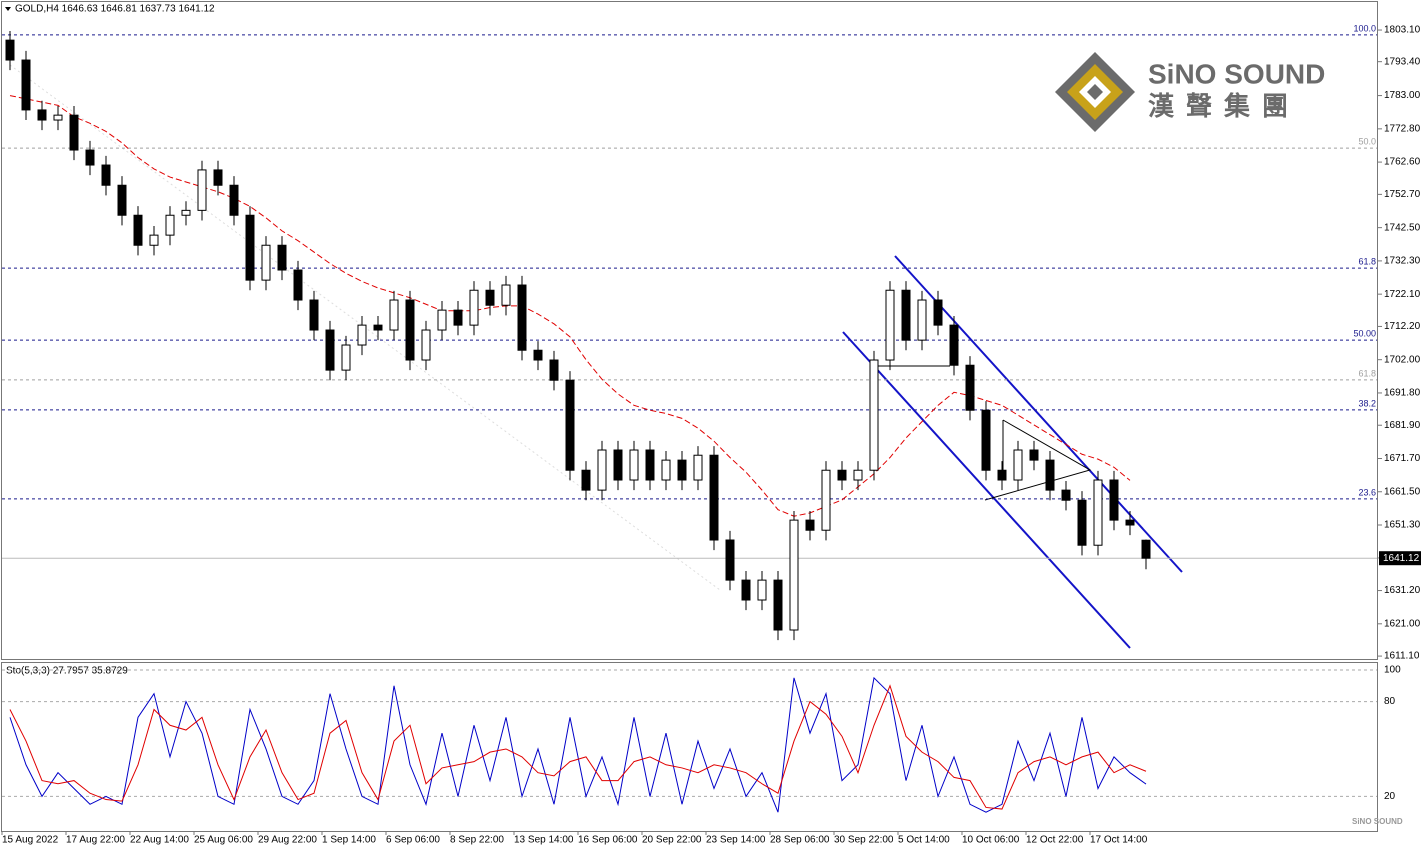 This screenshot has height=854, width=1422. Describe the element at coordinates (544, 840) in the screenshot. I see `x-tick-label: 13 Sep 14:00` at that location.